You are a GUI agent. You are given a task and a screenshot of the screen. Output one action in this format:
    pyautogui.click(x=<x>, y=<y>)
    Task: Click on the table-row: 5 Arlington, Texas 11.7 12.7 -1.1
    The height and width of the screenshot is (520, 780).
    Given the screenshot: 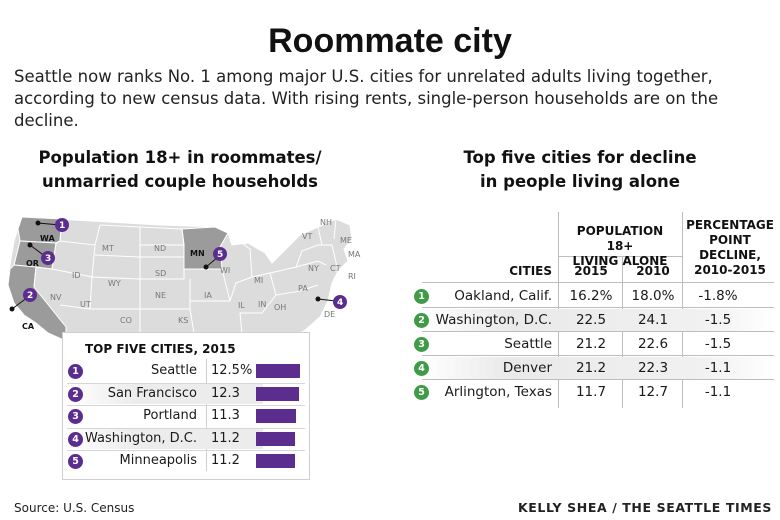 What is the action you would take?
    pyautogui.click(x=594, y=392)
    